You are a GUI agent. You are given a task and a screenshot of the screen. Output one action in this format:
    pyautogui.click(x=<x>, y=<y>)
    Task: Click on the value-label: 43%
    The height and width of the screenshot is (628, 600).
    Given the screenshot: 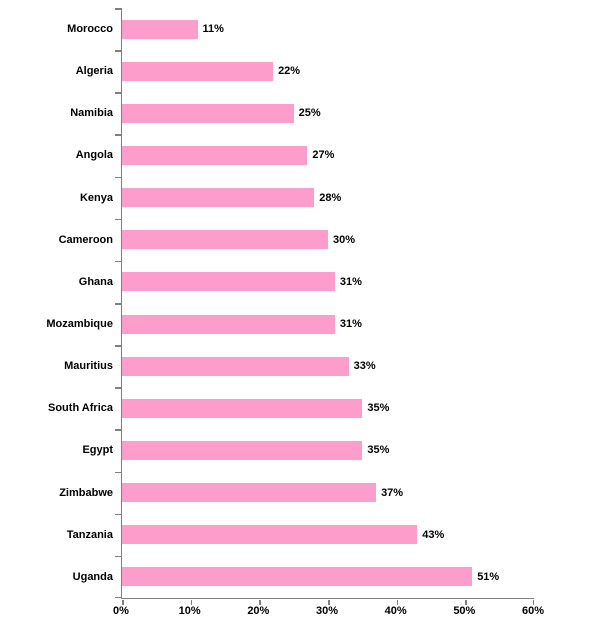 What is the action you would take?
    pyautogui.click(x=433, y=534)
    